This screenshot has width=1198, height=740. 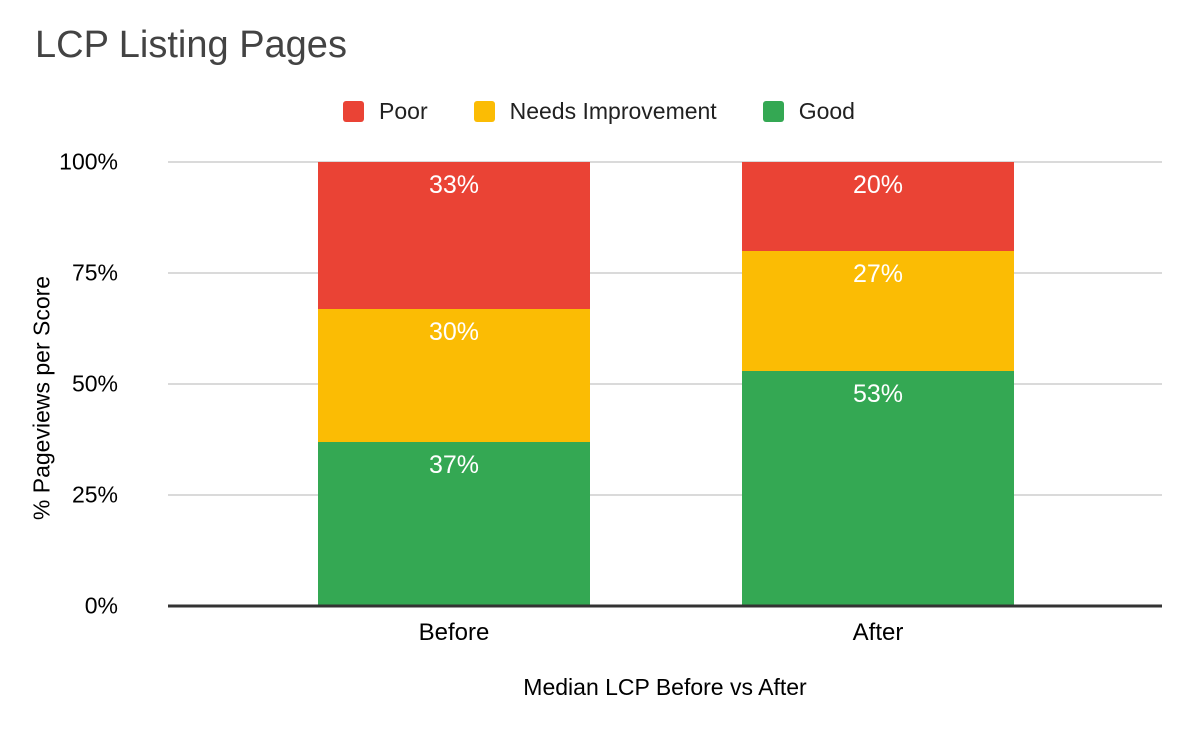 I want to click on category-label: Before, so click(x=454, y=632).